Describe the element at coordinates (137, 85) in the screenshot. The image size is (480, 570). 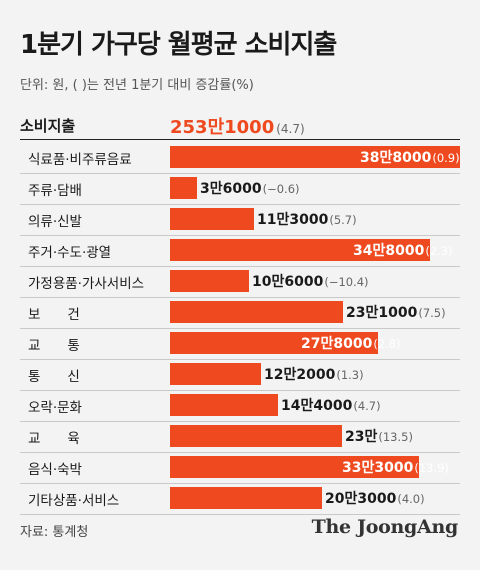
I see `unit-note: 단위: 원, ( )는 전년 1분기 대비 증감률(%)` at that location.